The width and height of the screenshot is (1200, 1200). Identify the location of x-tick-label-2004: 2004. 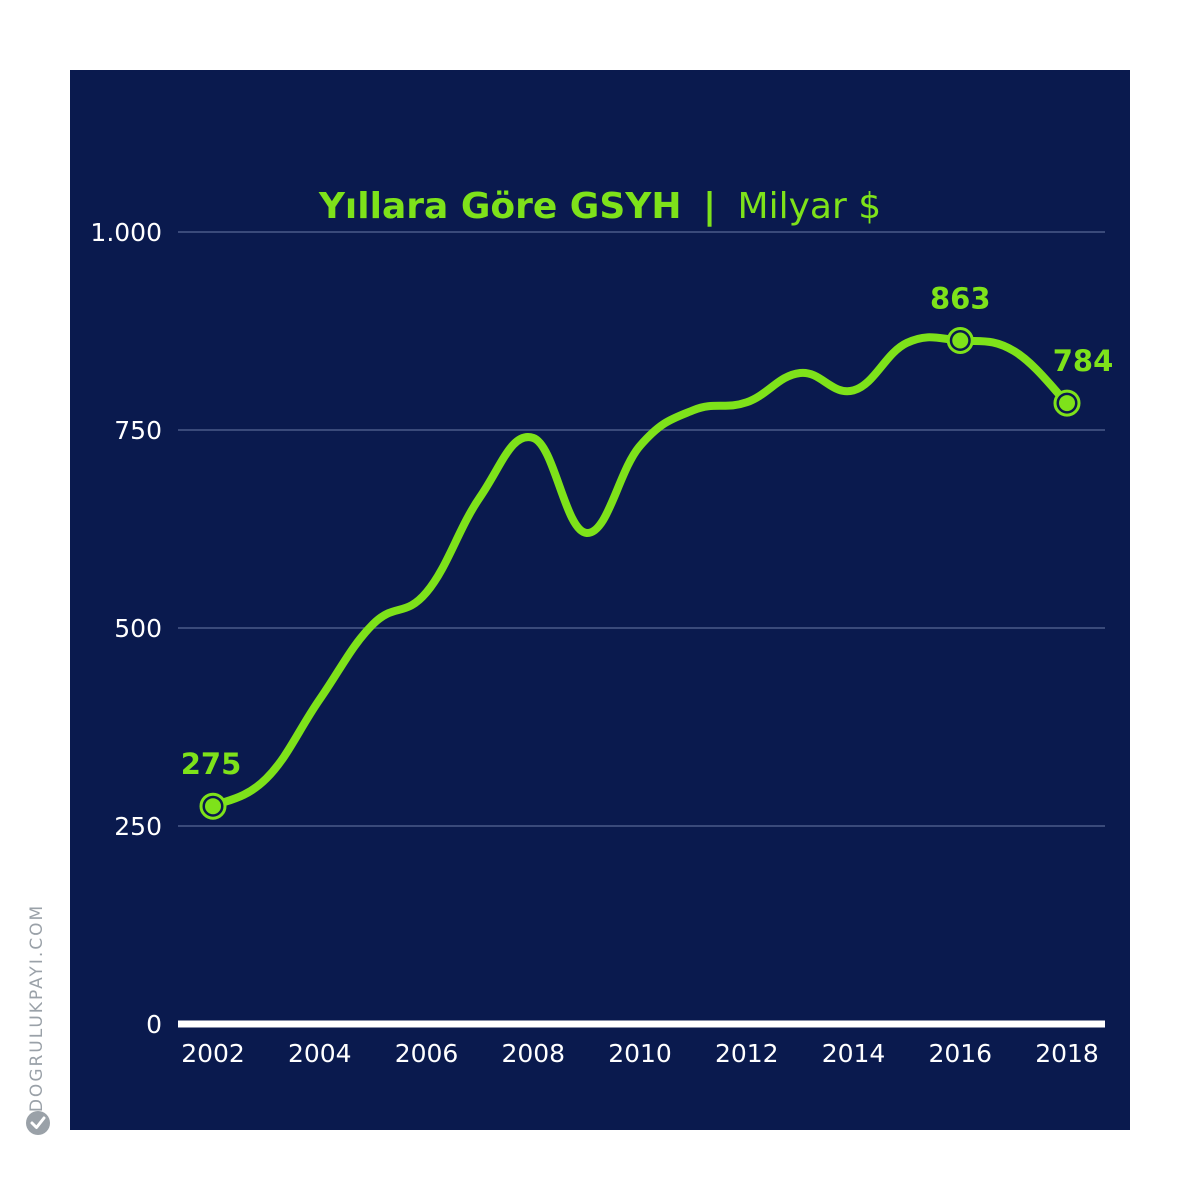
(320, 1053).